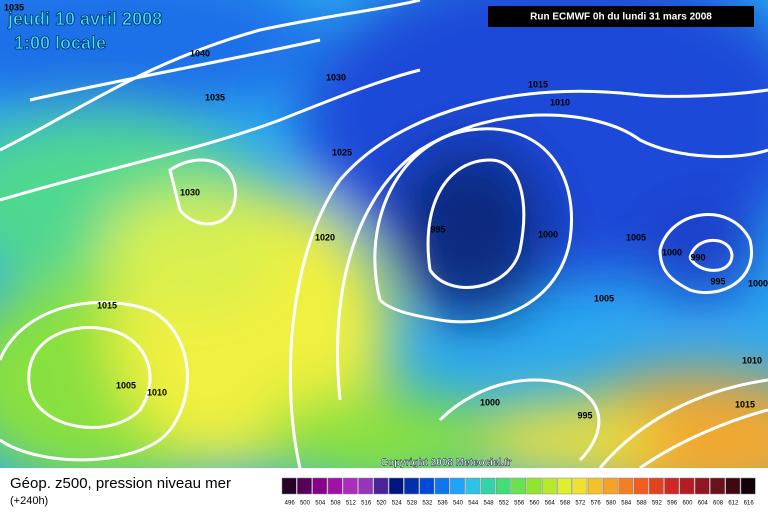 This screenshot has width=768, height=512. What do you see at coordinates (325, 237) in the screenshot?
I see `isobar-label: 1020` at bounding box center [325, 237].